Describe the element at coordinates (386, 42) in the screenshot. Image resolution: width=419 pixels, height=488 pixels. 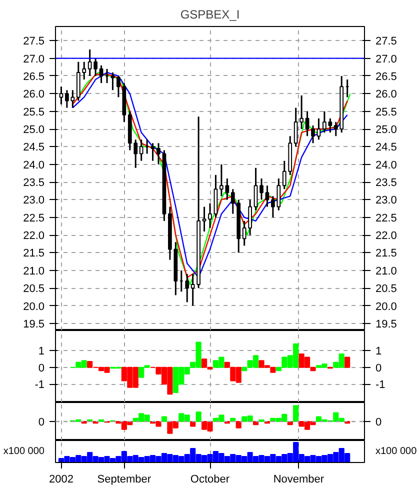
I see `y2-tick-label: 27.5` at that location.